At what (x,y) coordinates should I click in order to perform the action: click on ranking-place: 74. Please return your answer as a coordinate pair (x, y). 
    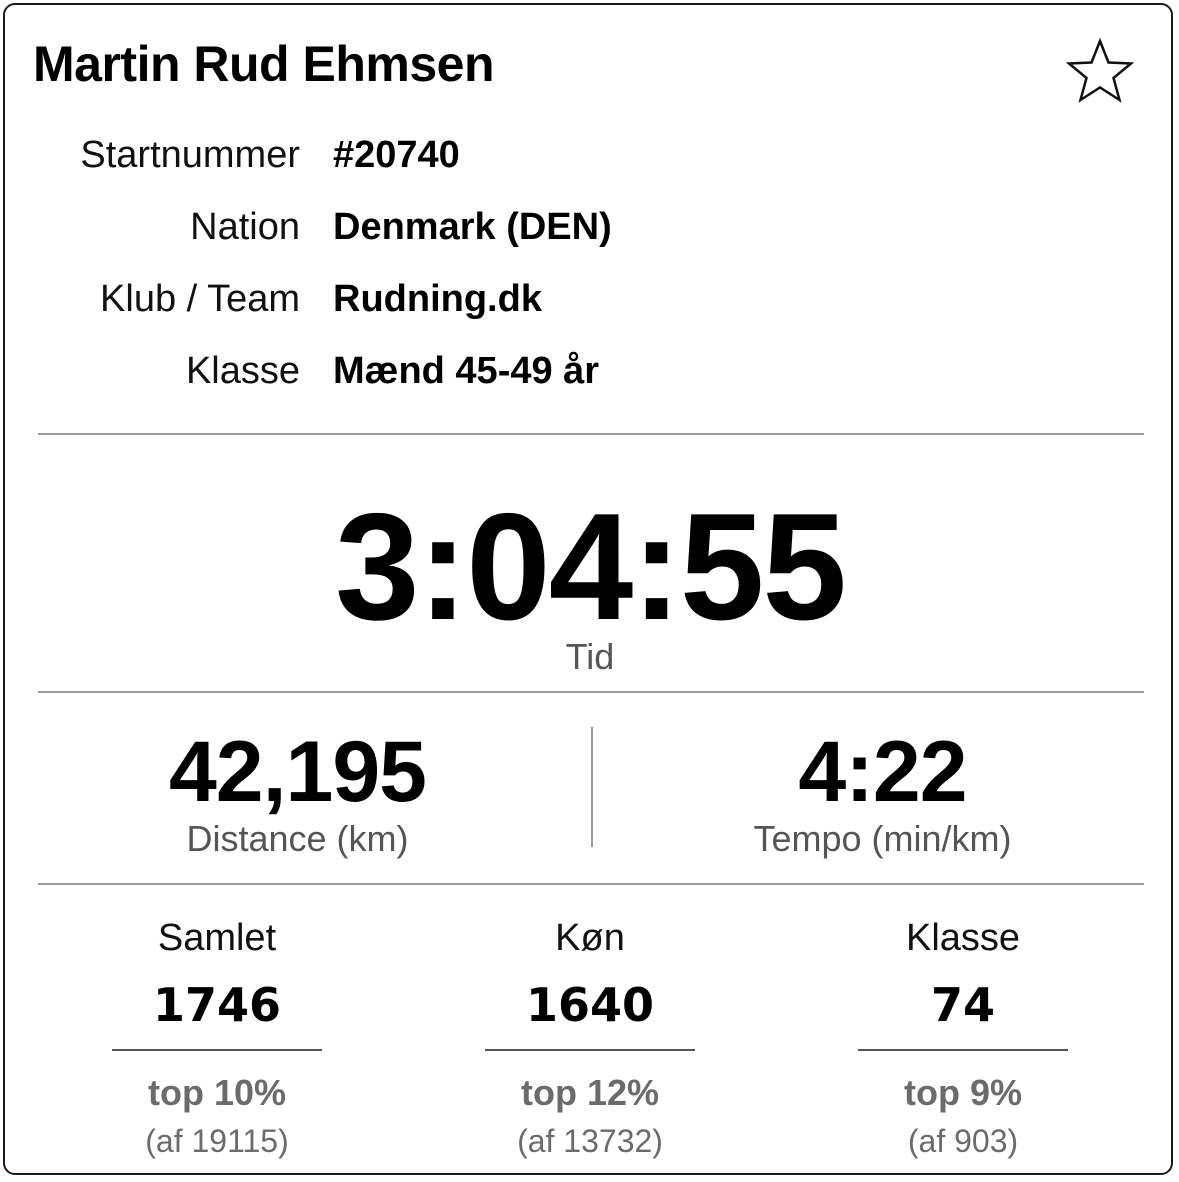
    Looking at the image, I should click on (962, 1005).